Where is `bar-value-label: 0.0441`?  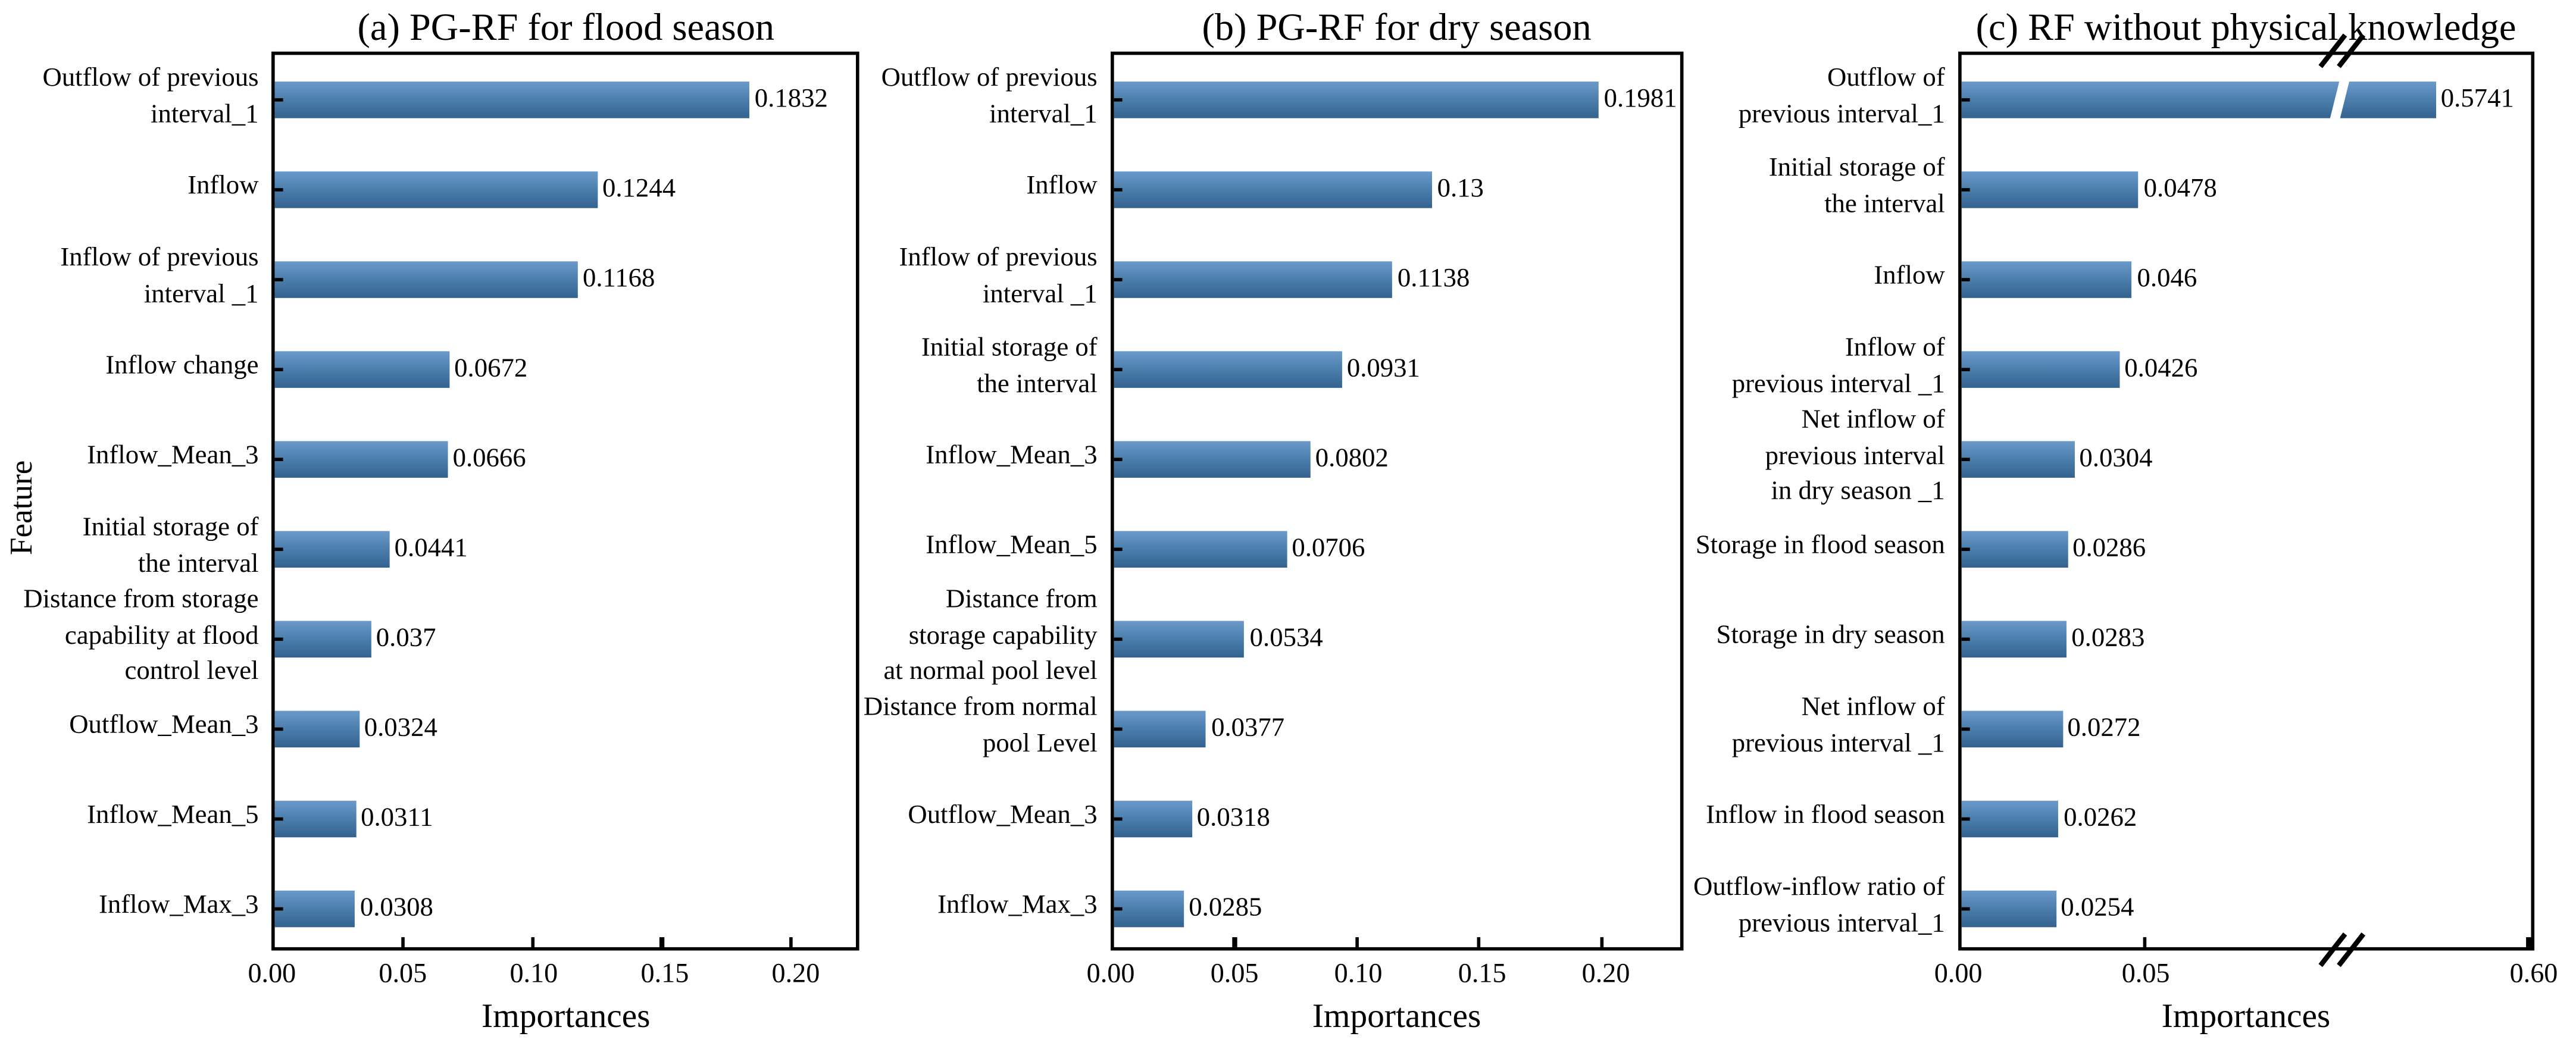
bar-value-label: 0.0441 is located at coordinates (431, 548).